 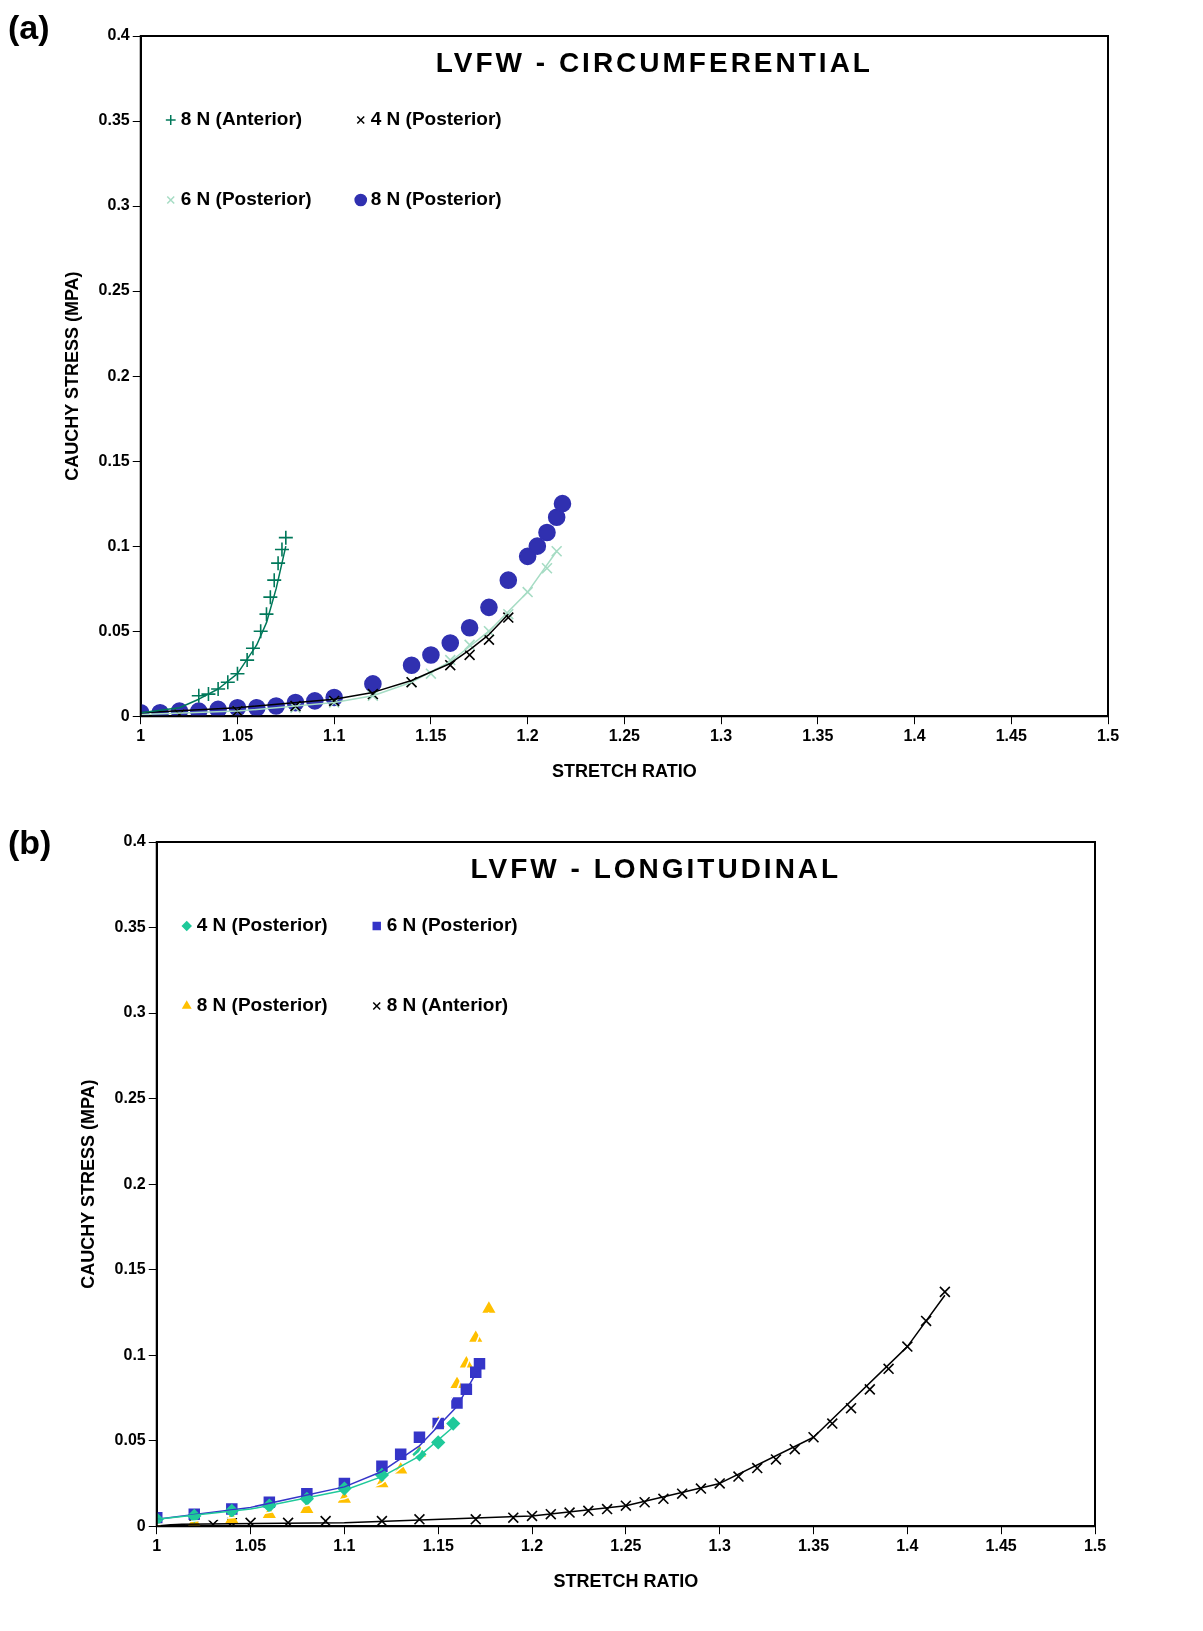 I want to click on chart-title: LVFW - LONGITUDINAL, so click(x=656, y=868).